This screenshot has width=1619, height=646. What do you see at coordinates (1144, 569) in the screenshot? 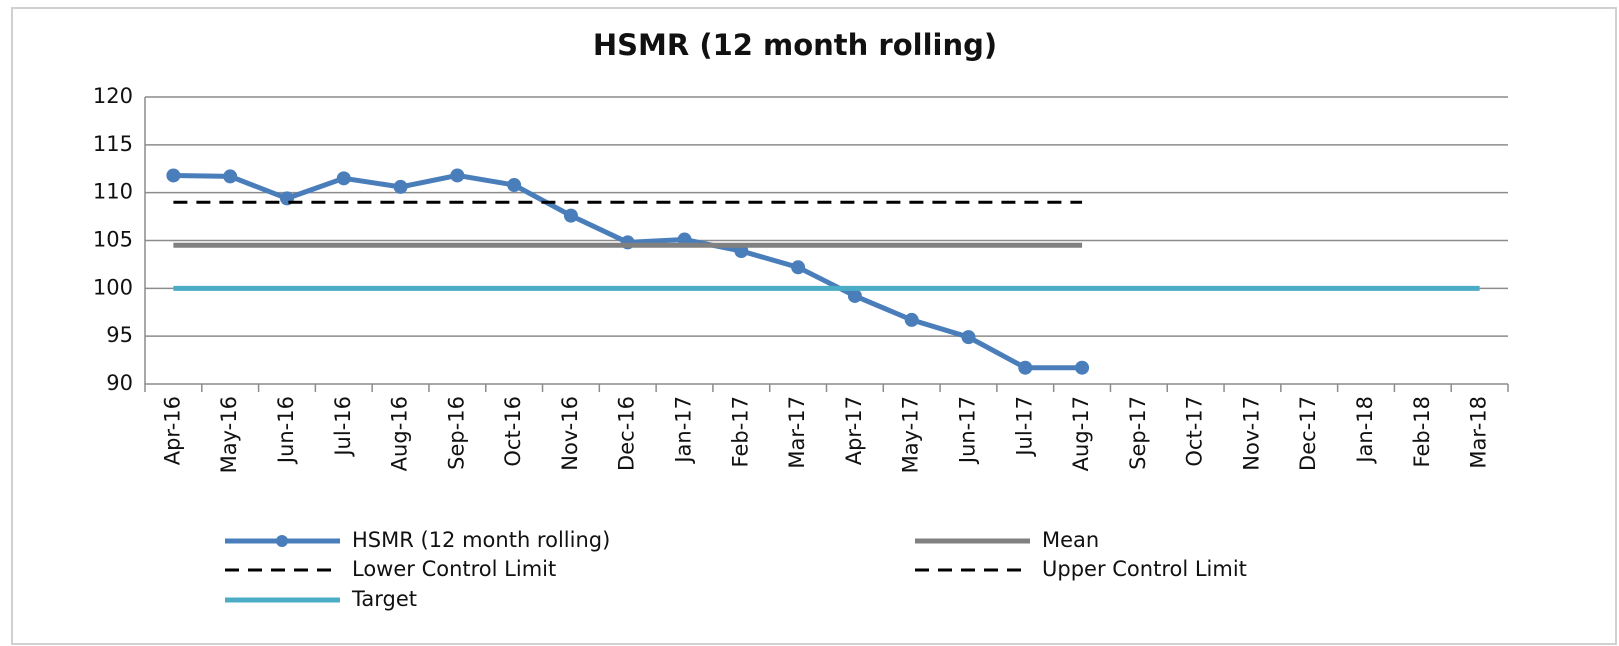
I see `legend-label: Upper Control Limit` at bounding box center [1144, 569].